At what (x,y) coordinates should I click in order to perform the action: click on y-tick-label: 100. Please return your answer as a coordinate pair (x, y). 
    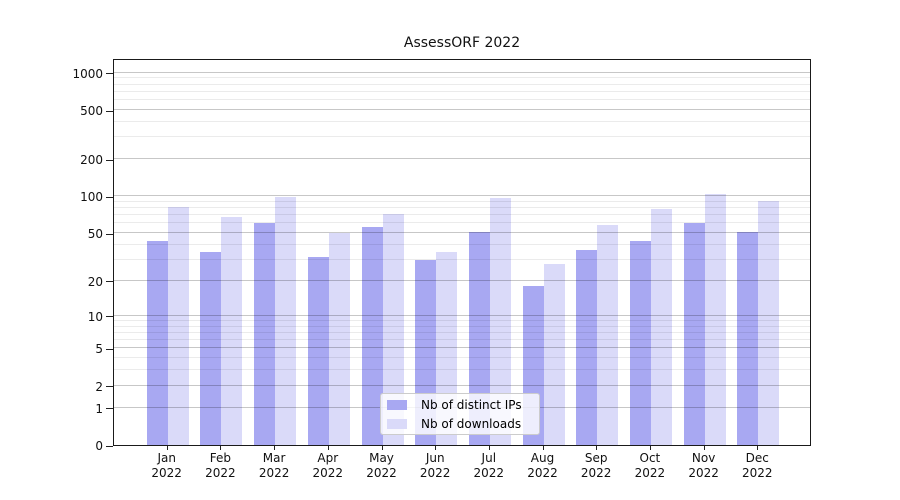
    Looking at the image, I should click on (91, 197).